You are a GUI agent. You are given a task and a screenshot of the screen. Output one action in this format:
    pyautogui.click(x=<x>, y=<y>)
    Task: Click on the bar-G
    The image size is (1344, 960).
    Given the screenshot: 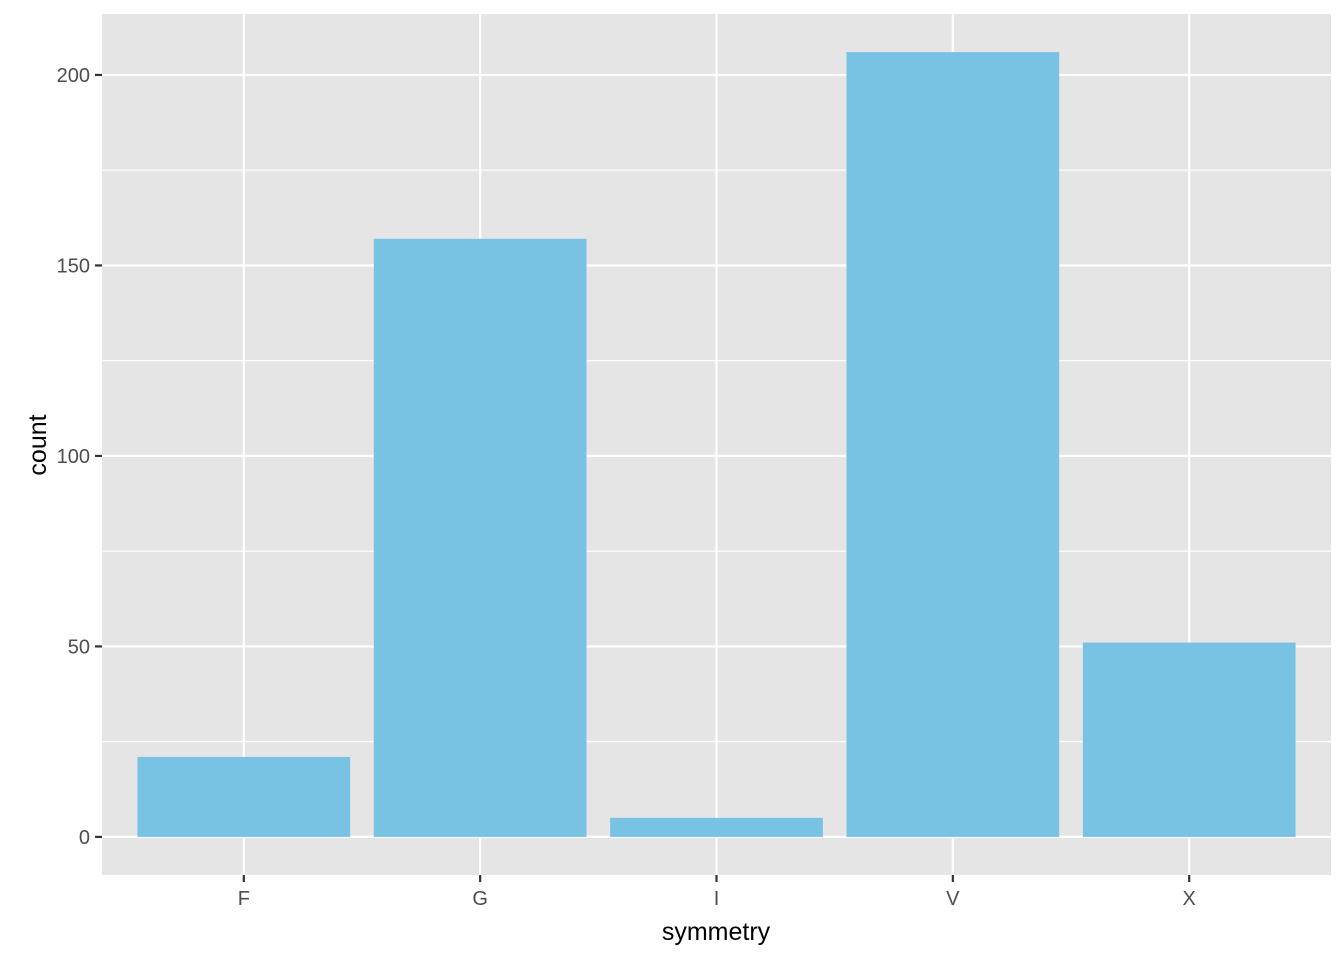 What is the action you would take?
    pyautogui.click(x=480, y=537)
    